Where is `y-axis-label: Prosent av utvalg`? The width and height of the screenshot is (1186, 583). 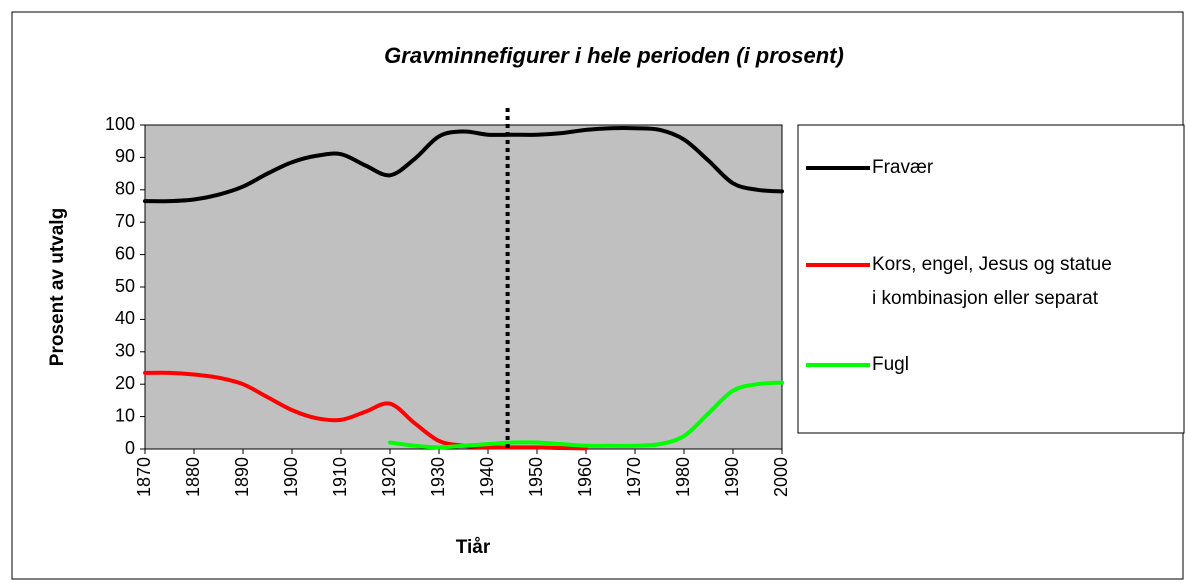 y-axis-label: Prosent av utvalg is located at coordinates (57, 287).